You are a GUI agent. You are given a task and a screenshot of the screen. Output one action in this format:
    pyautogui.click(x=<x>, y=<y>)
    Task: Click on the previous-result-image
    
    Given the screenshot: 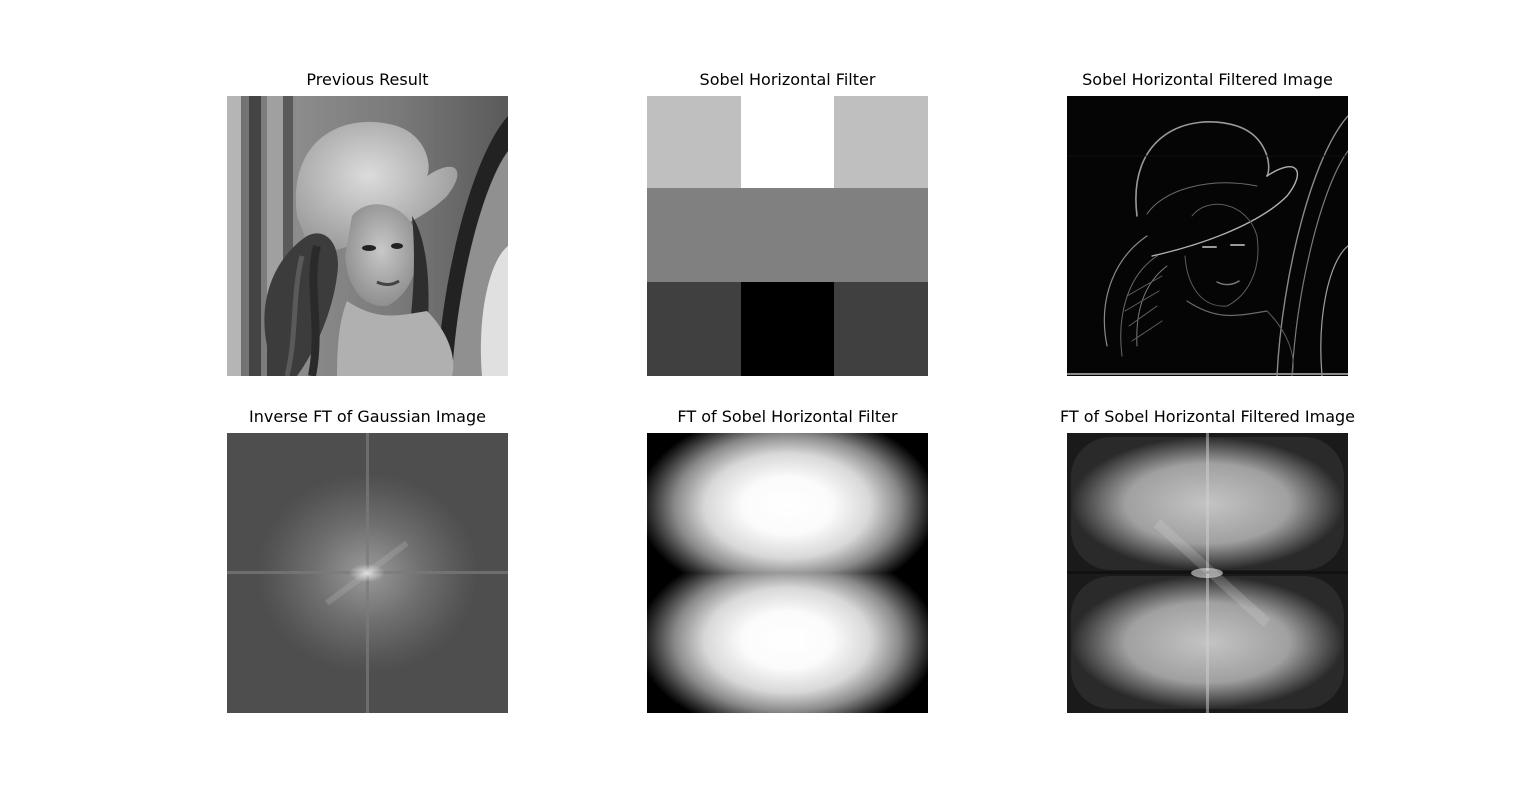 What is the action you would take?
    pyautogui.click(x=367, y=236)
    